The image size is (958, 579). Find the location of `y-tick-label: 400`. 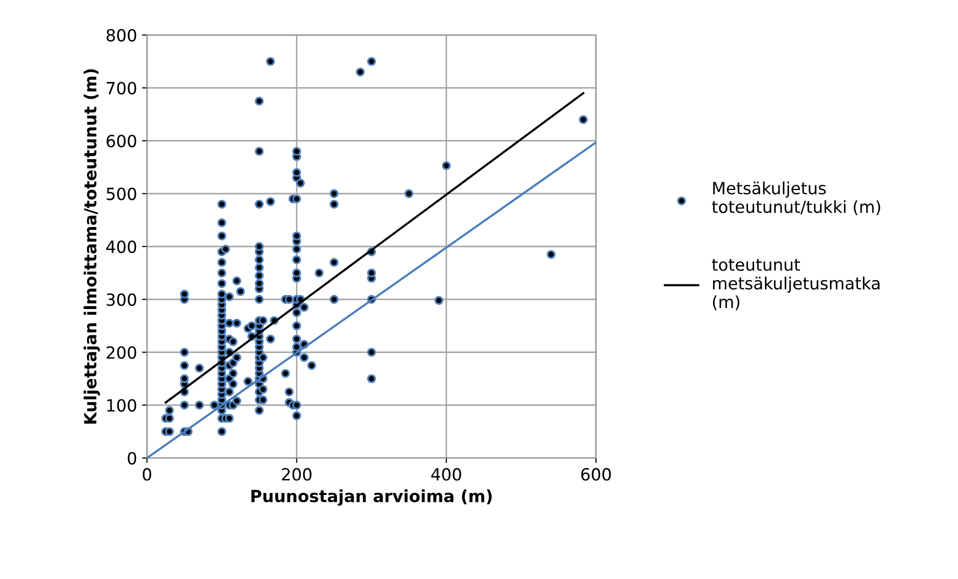

y-tick-label: 400 is located at coordinates (121, 247).